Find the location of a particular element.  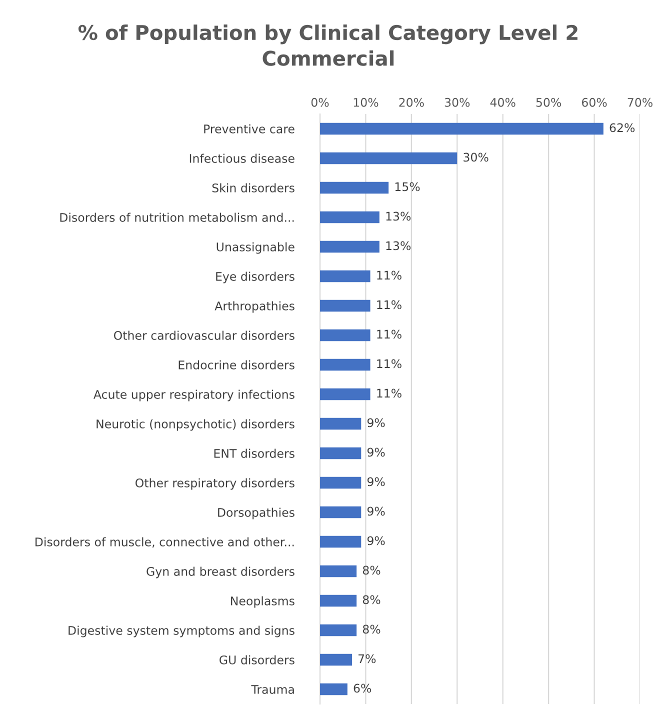

y-tick-label: Unassignable is located at coordinates (255, 248).